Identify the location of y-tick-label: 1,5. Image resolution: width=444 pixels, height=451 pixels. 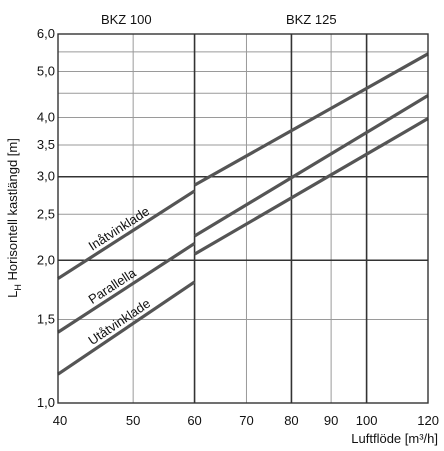
(46, 318).